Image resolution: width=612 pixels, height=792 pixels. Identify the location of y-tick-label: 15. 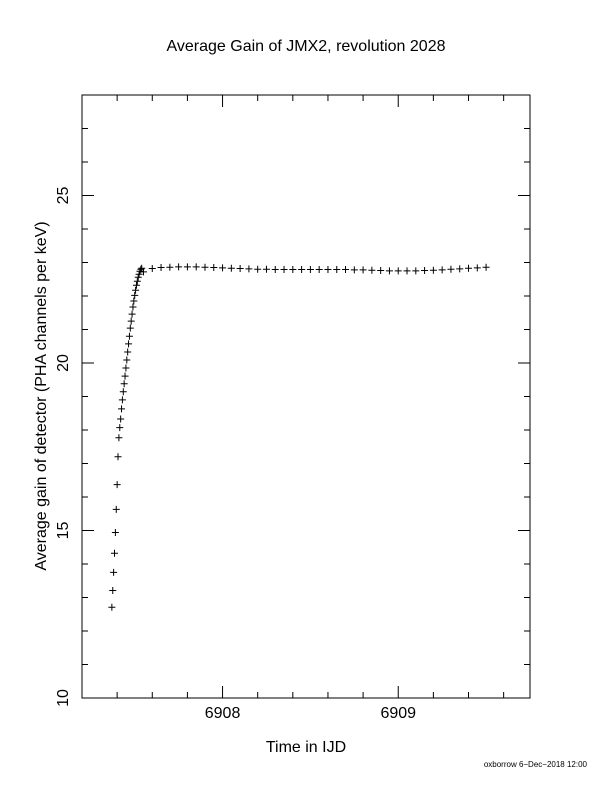
(63, 531).